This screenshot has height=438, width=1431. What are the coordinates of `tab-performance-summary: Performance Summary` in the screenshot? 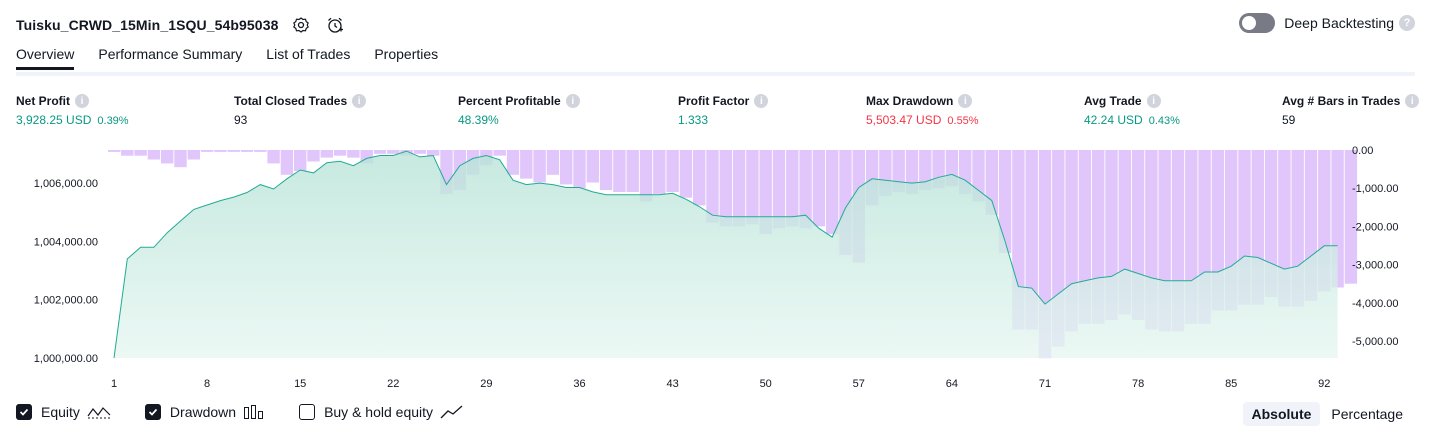 It's located at (170, 54).